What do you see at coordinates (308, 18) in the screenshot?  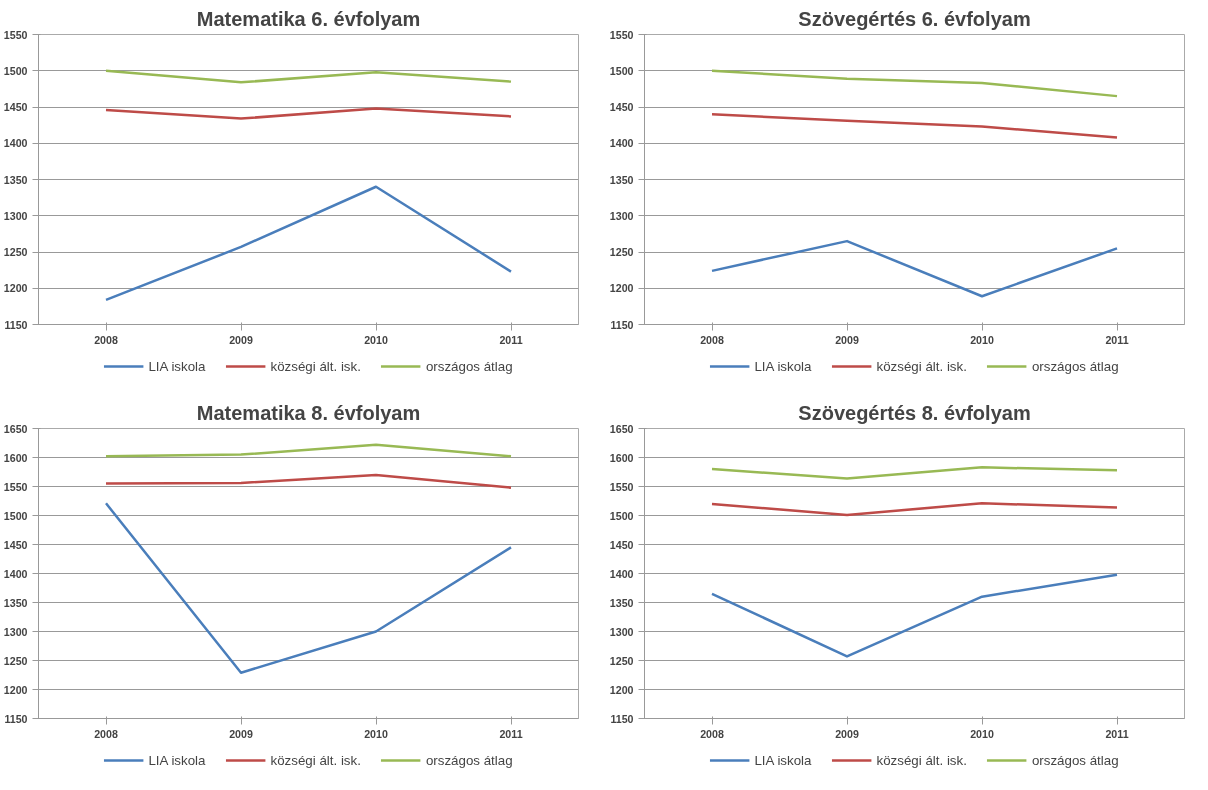 I see `chart-title: Matematika 6. évfolyam` at bounding box center [308, 18].